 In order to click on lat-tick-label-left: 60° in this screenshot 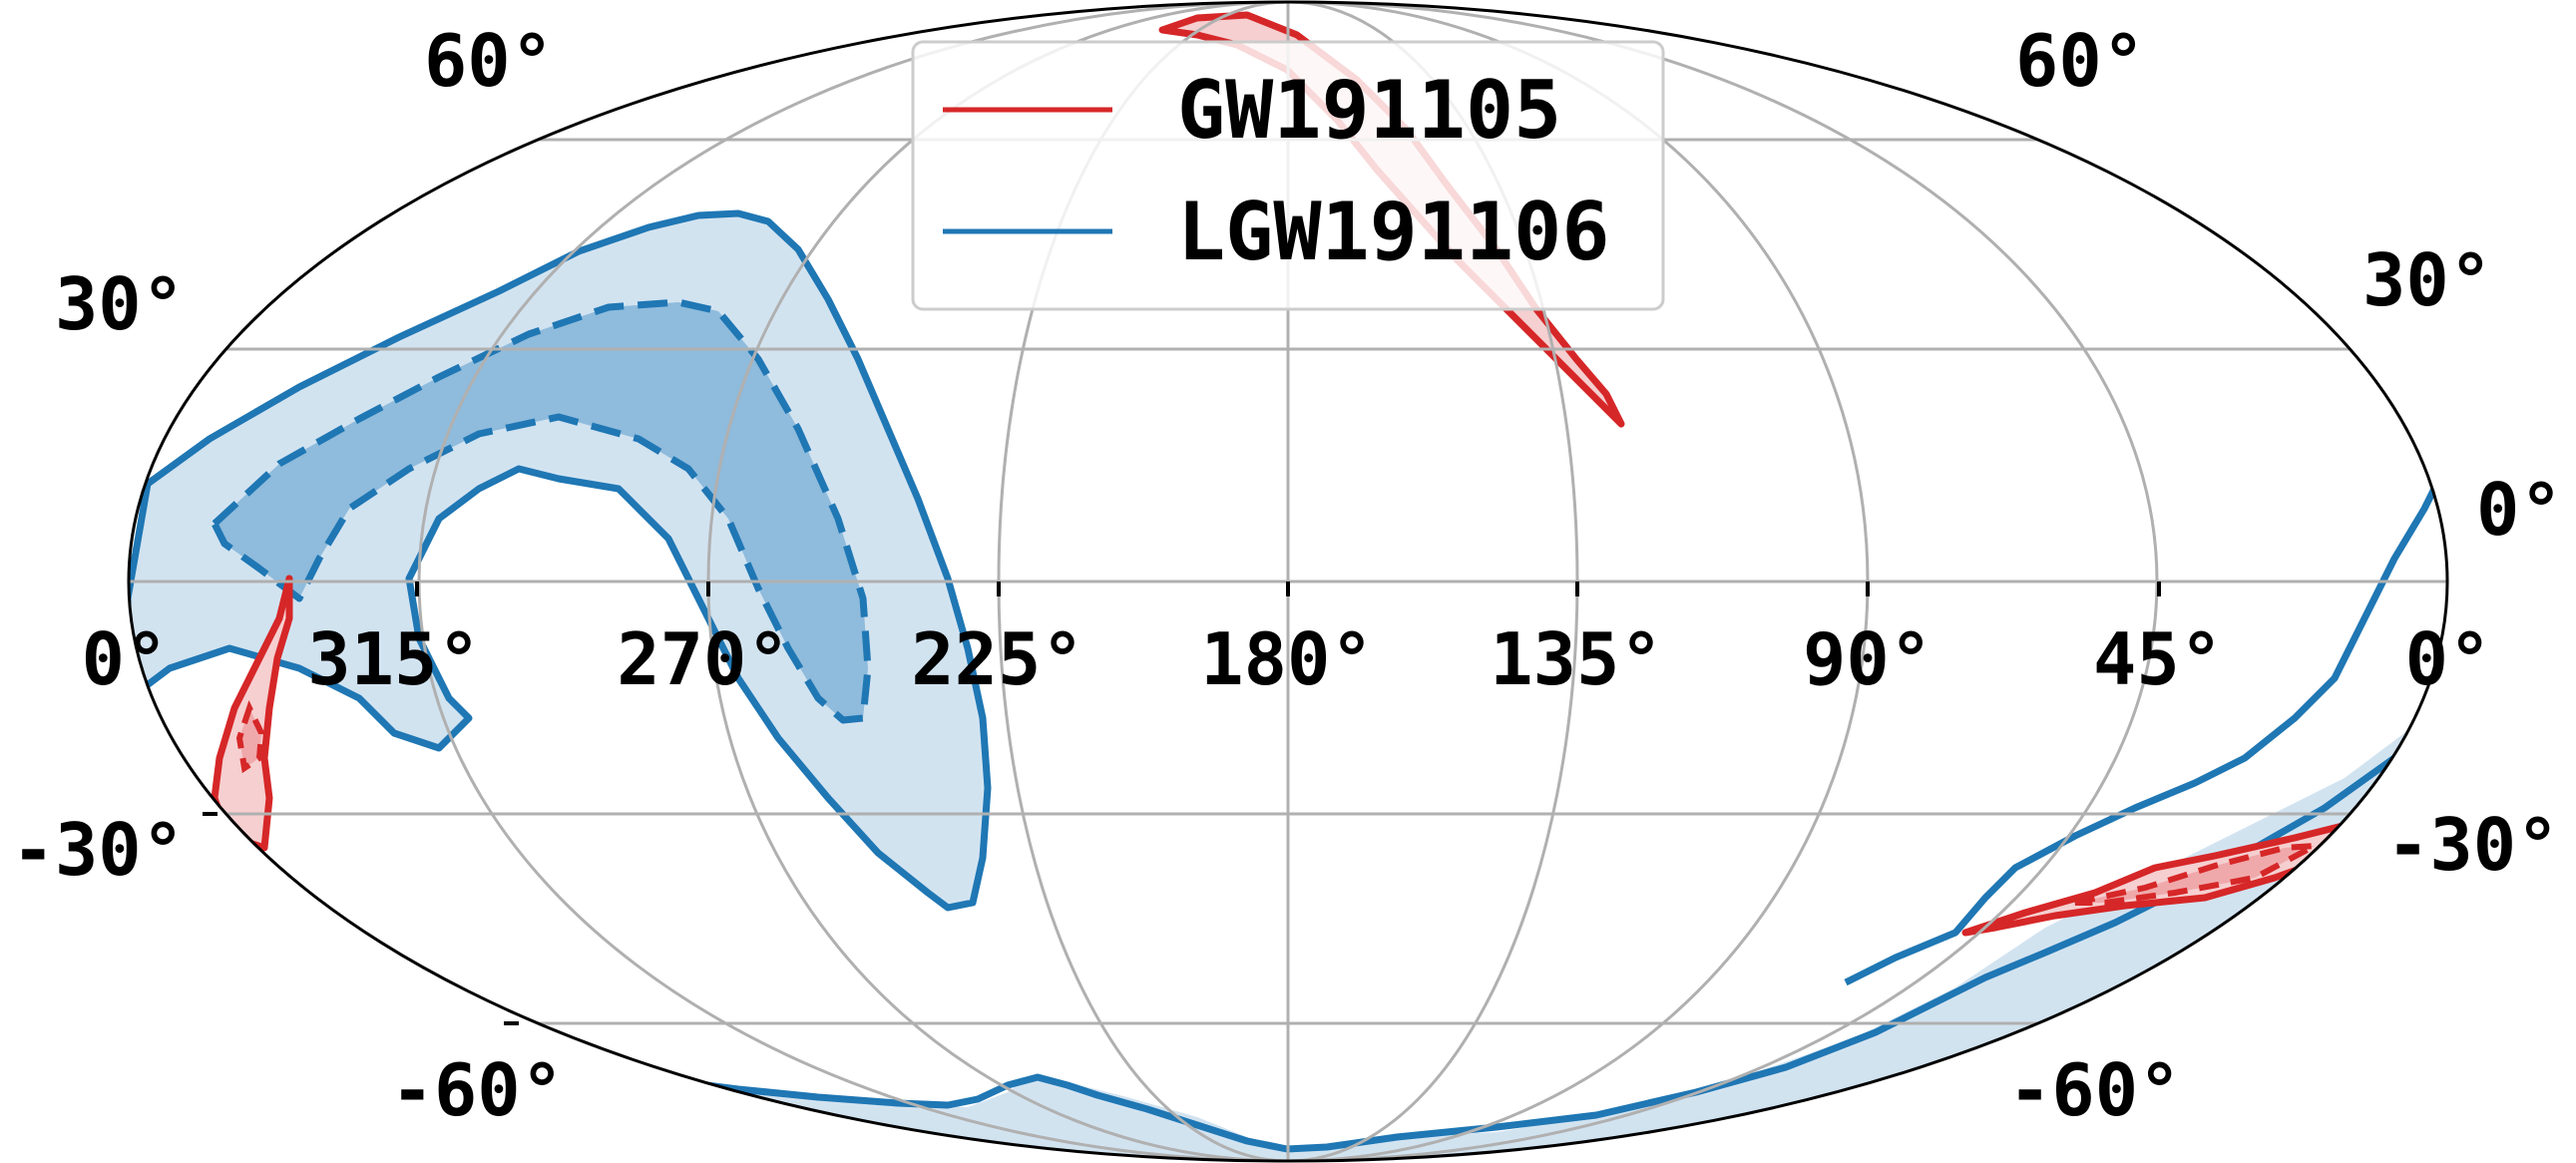, I will do `click(489, 61)`.